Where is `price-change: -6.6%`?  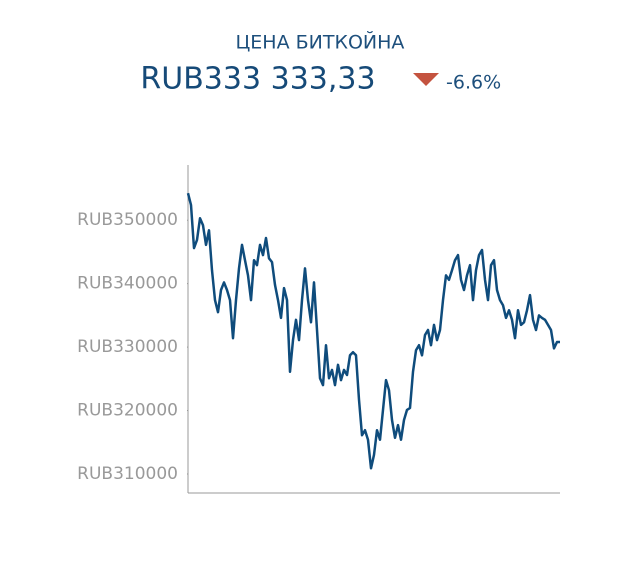
price-change: -6.6% is located at coordinates (473, 83).